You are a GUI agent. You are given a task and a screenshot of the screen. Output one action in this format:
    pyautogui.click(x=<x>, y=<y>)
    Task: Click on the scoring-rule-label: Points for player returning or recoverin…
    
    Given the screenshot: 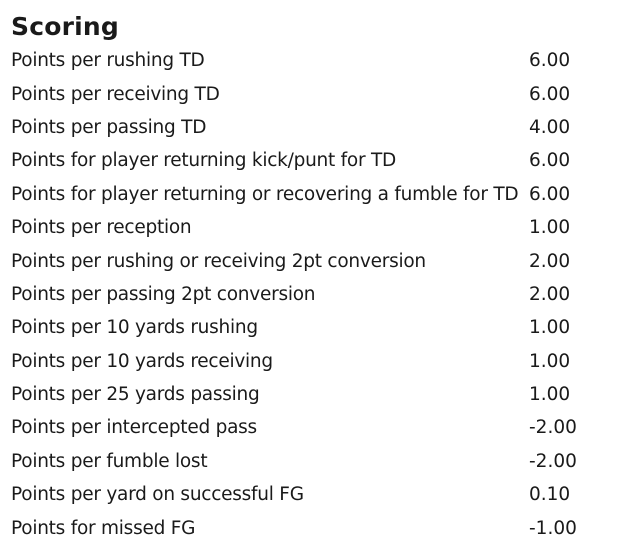 What is the action you would take?
    pyautogui.click(x=265, y=194)
    